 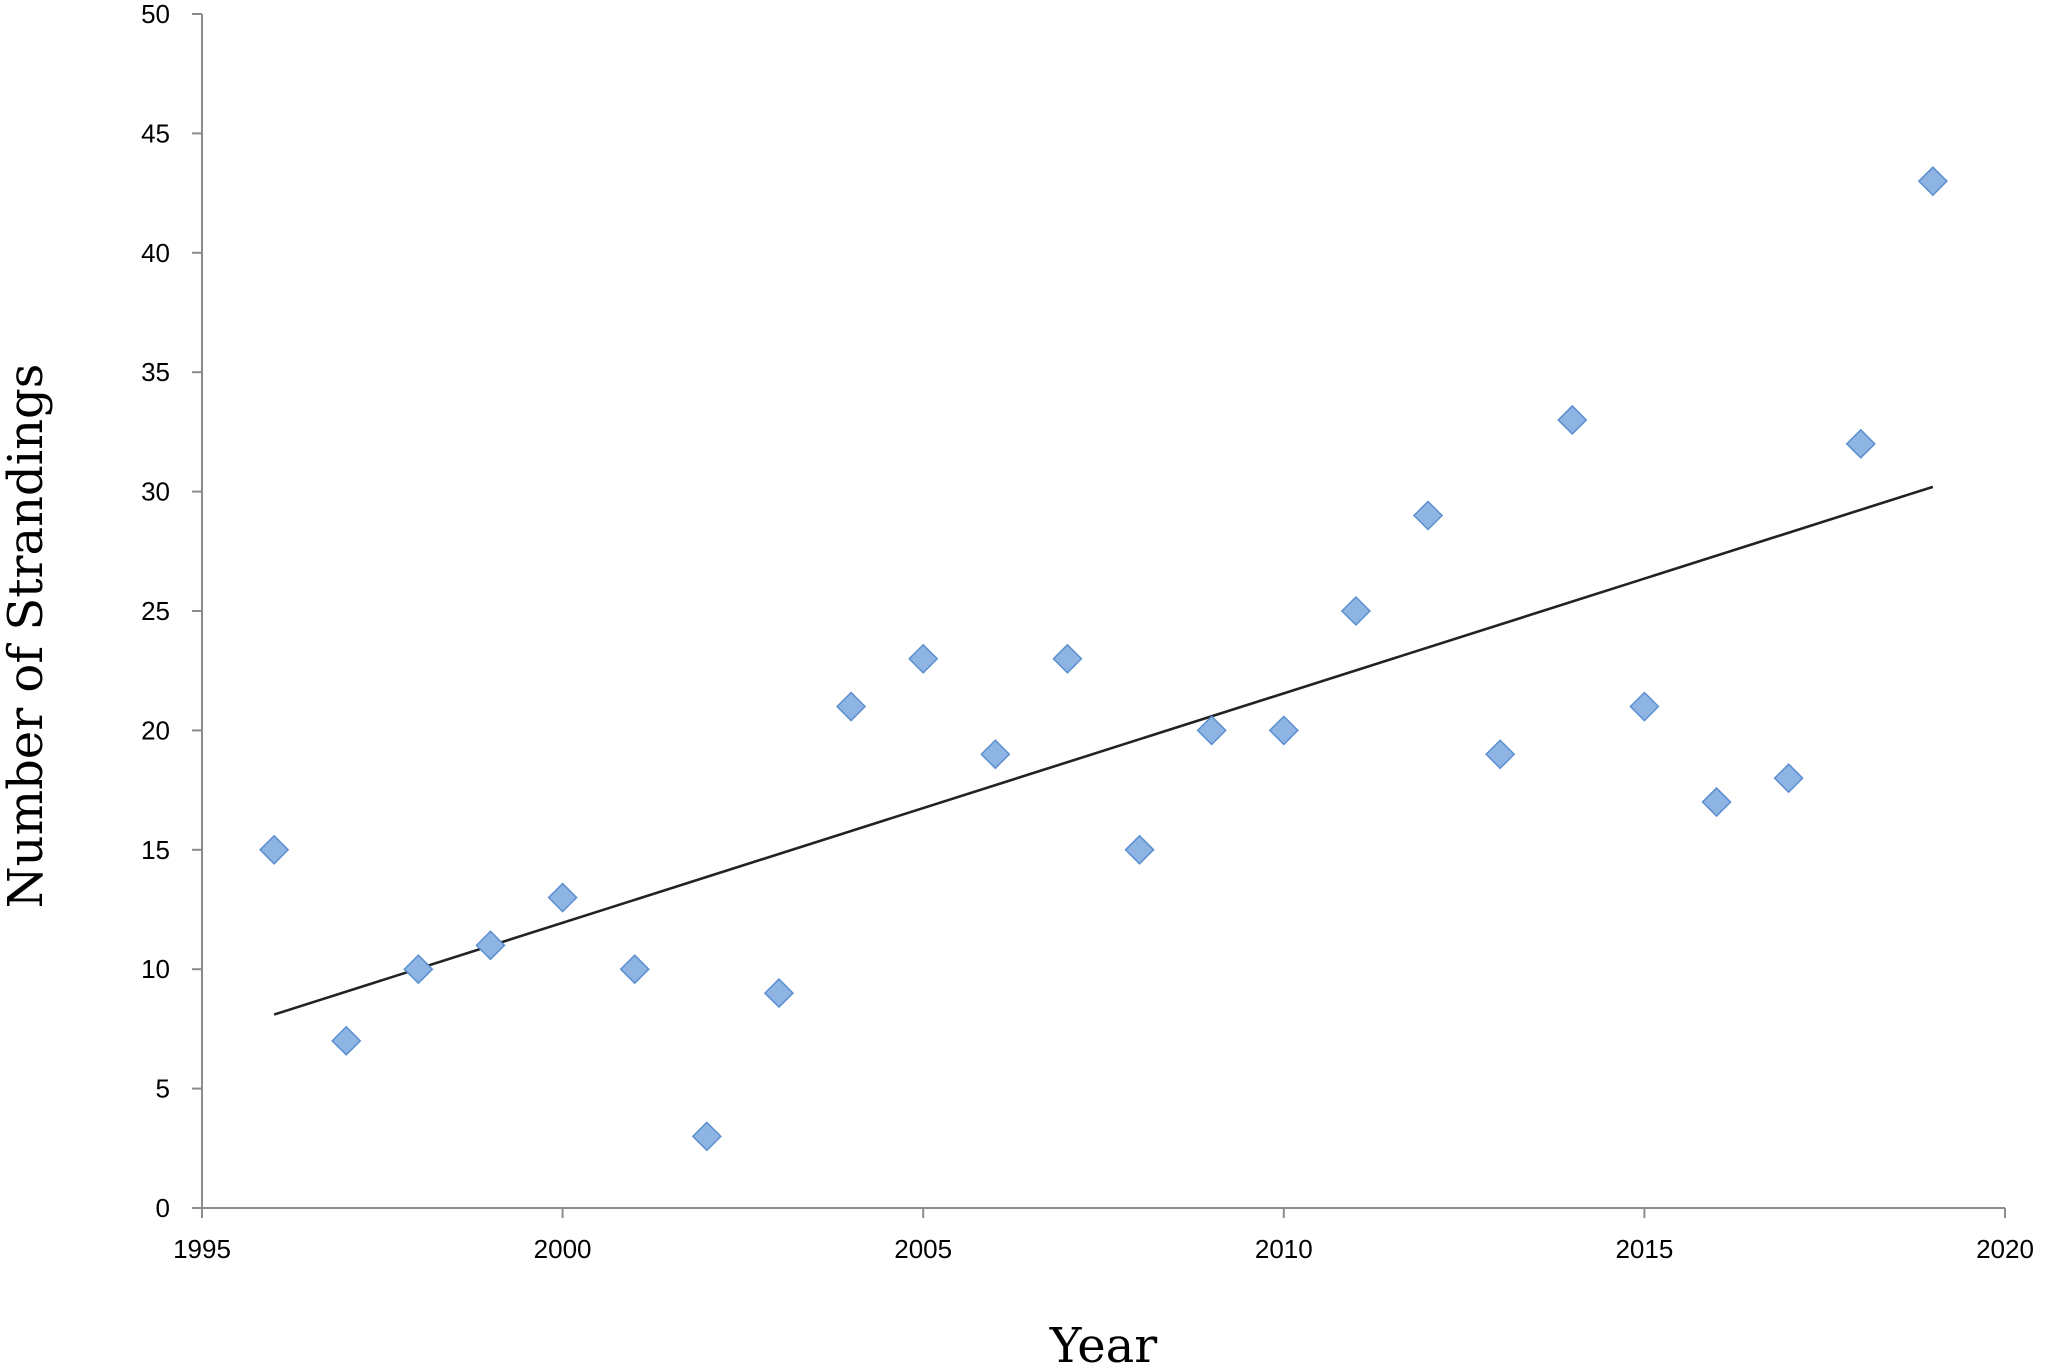 What do you see at coordinates (2005, 1249) in the screenshot?
I see `x-tick-label: 2020` at bounding box center [2005, 1249].